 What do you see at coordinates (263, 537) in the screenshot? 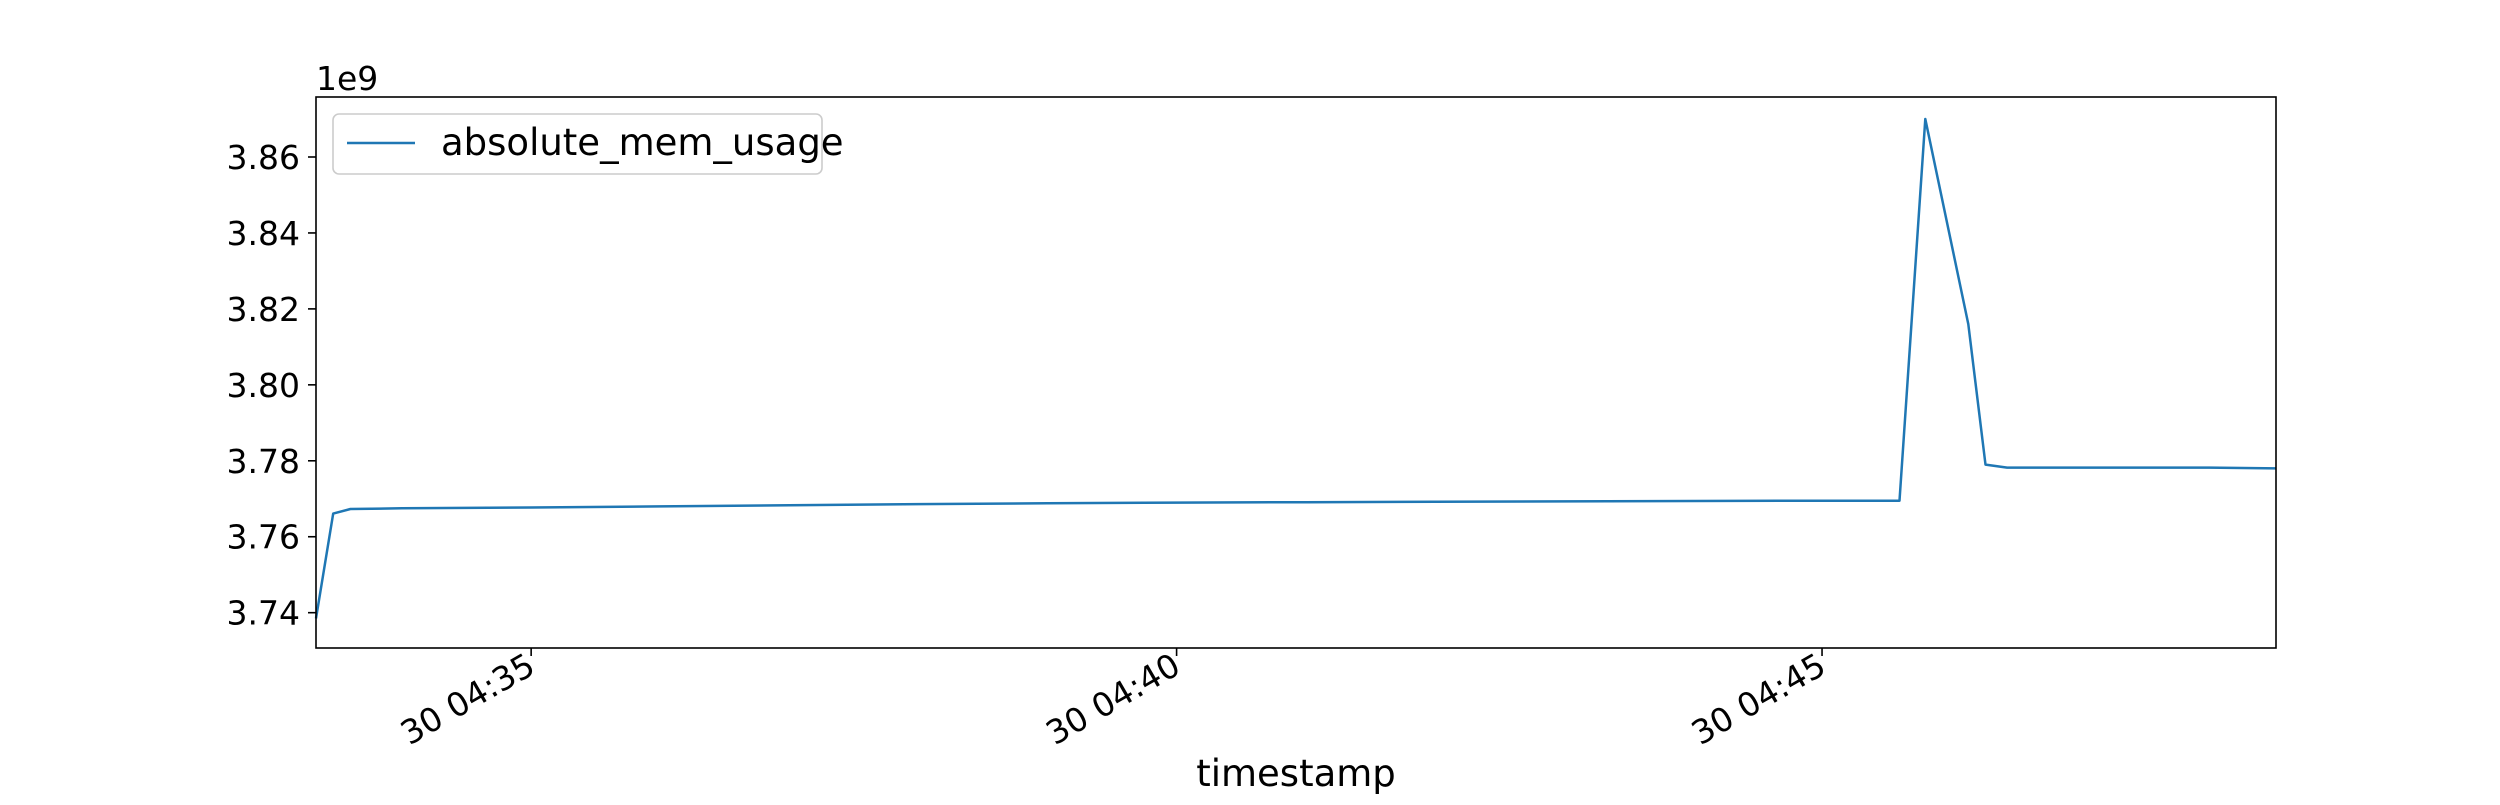
I see `y-tick-label: 3.76` at bounding box center [263, 537].